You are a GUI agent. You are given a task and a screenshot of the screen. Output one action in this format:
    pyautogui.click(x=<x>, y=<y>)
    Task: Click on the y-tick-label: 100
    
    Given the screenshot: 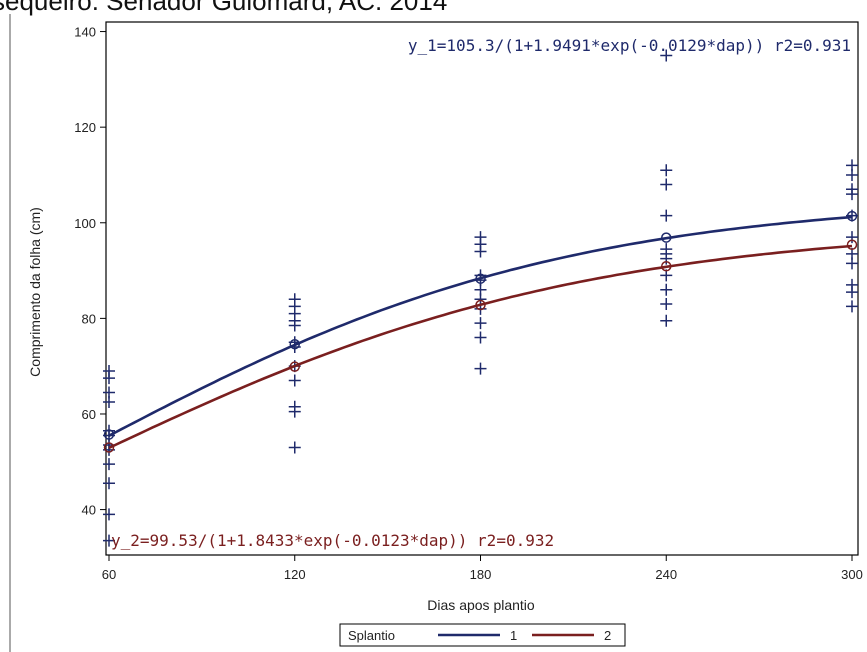 What is the action you would take?
    pyautogui.click(x=85, y=223)
    